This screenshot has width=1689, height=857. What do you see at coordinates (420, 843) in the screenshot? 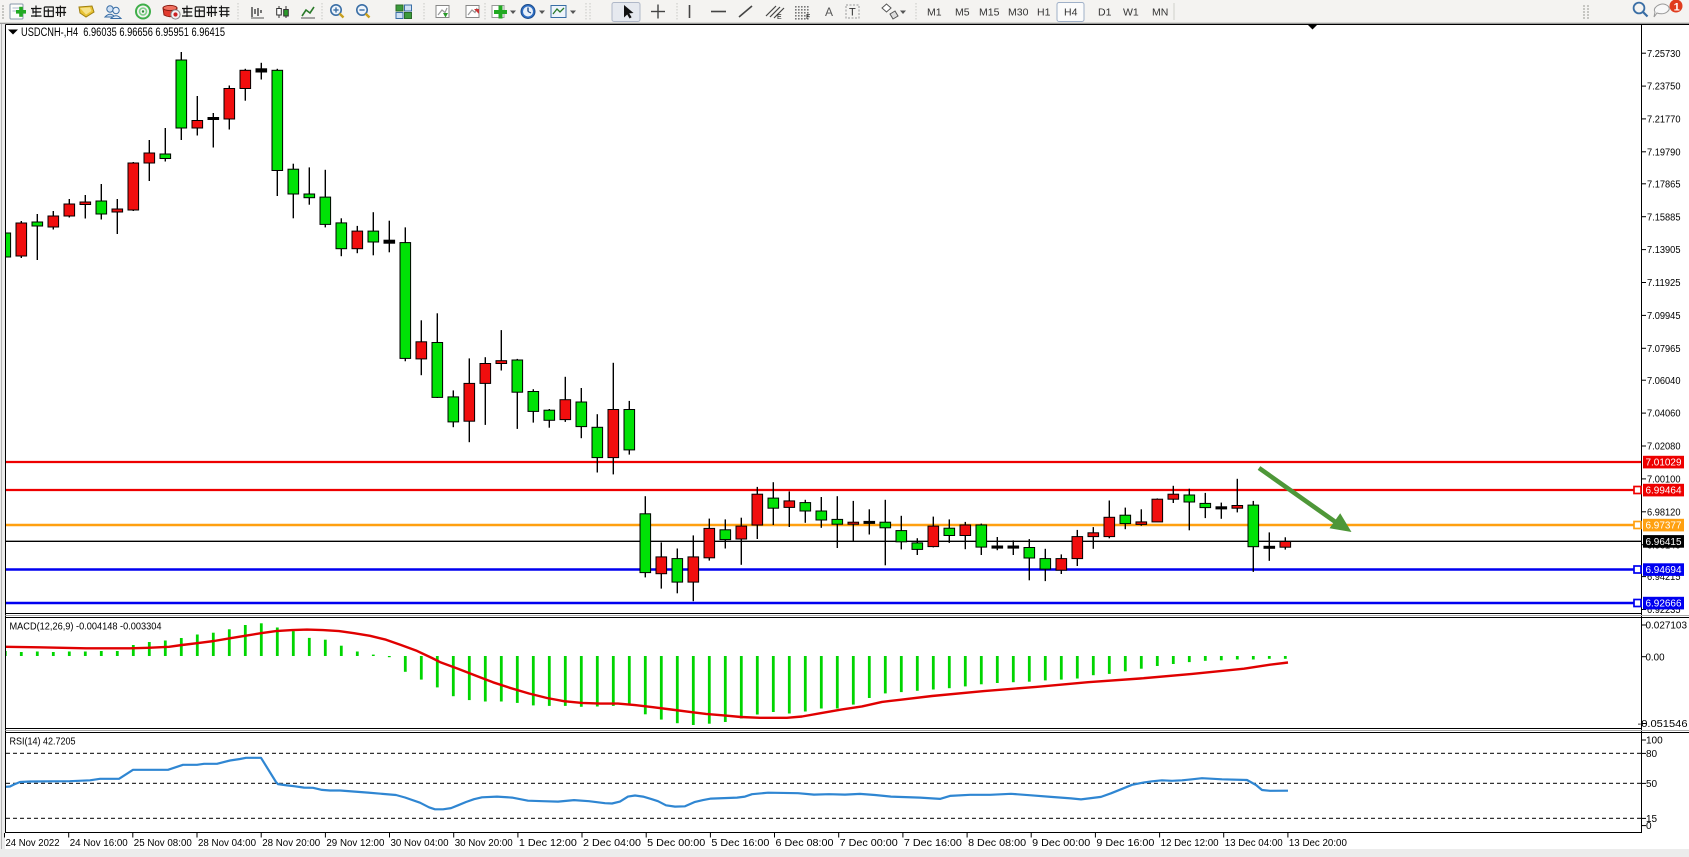
I see `svg-text: 30 Nov 04:00` at bounding box center [420, 843].